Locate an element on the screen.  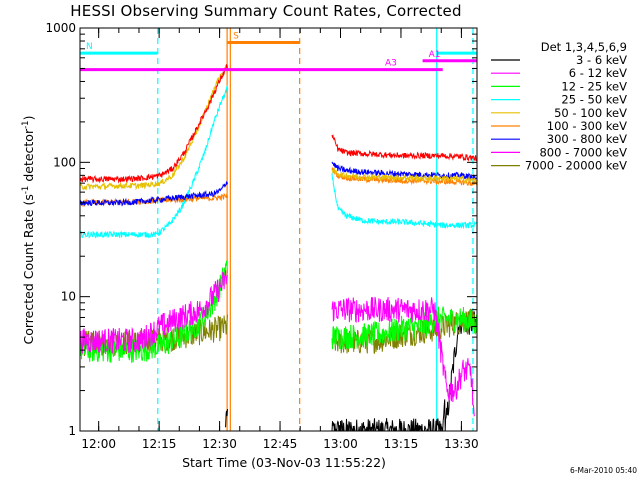
y-axis-title-part1: Corrected Count Rate (s is located at coordinates (28, 269).